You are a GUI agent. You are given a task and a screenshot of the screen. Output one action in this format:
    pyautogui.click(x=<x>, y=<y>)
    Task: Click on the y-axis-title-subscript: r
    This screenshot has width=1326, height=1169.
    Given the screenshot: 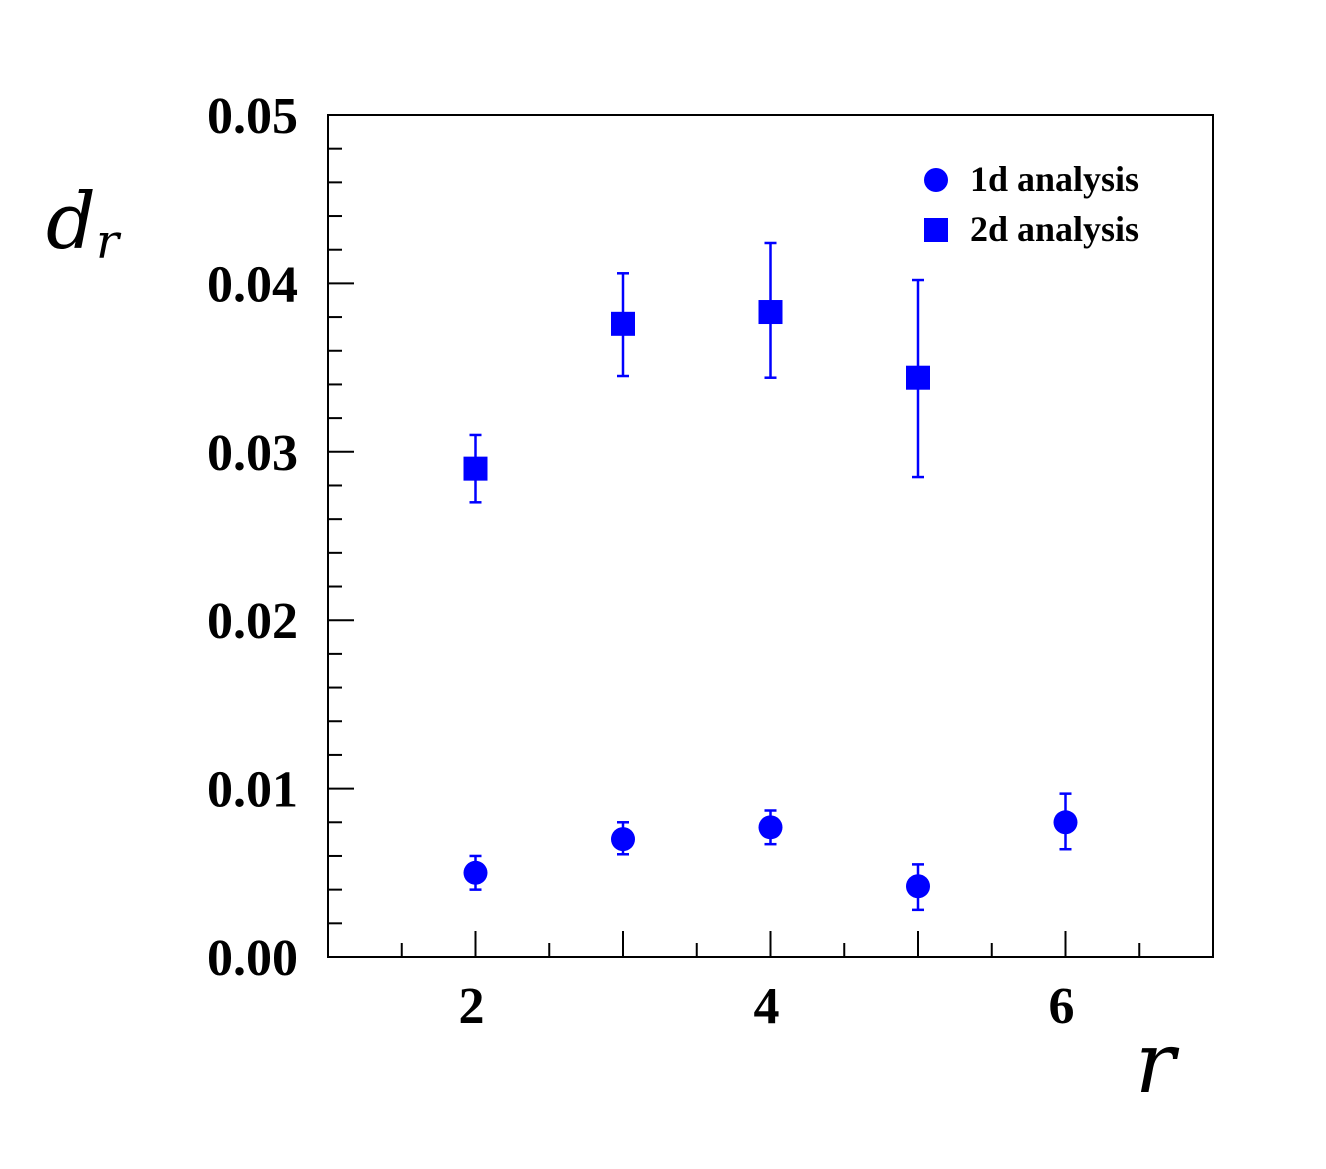 What is the action you would take?
    pyautogui.click(x=109, y=242)
    